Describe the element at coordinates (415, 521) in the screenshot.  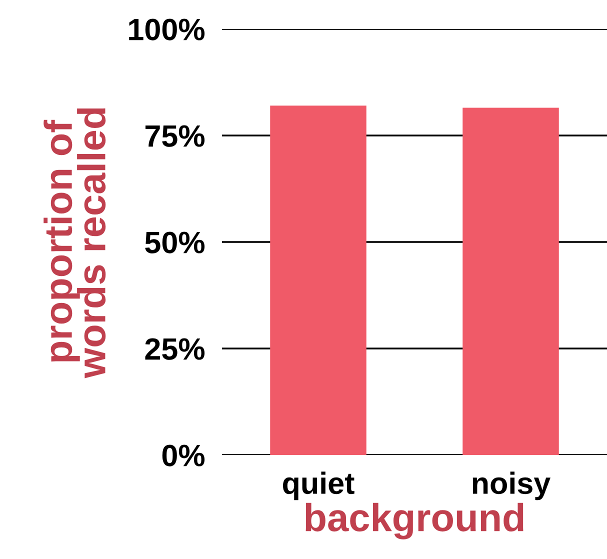
I see `x-axis-title: background` at that location.